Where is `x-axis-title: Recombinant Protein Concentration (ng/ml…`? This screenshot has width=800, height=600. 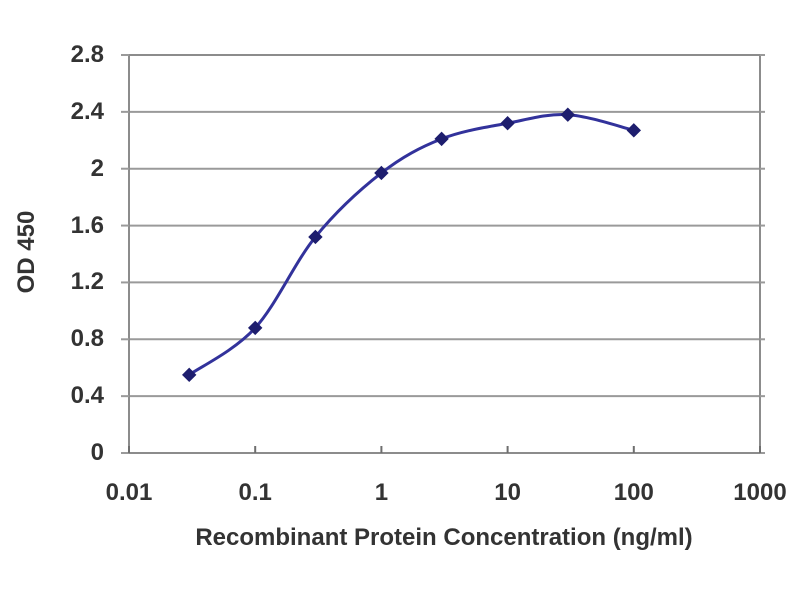 x-axis-title: Recombinant Protein Concentration (ng/ml… is located at coordinates (444, 537).